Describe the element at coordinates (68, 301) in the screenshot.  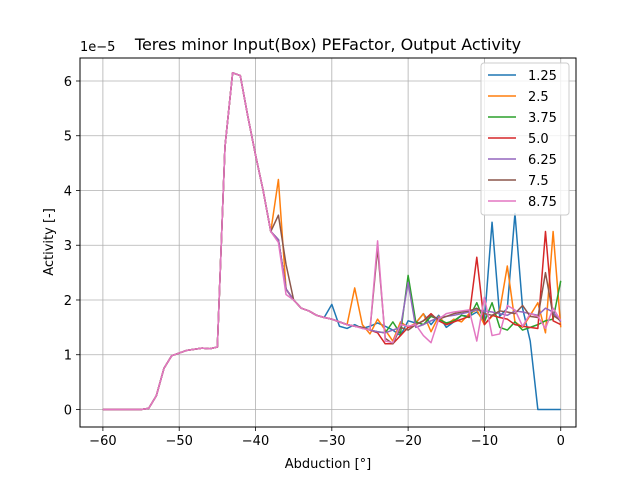
I see `y-tick-label: 2` at that location.